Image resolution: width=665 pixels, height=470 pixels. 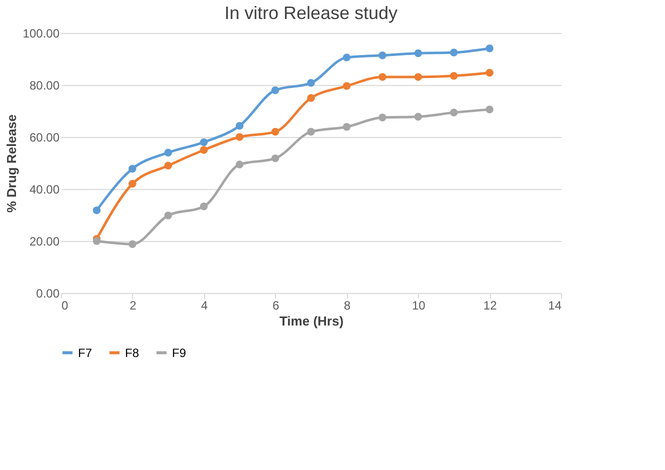 What do you see at coordinates (204, 305) in the screenshot?
I see `x-tick-label: 4` at bounding box center [204, 305].